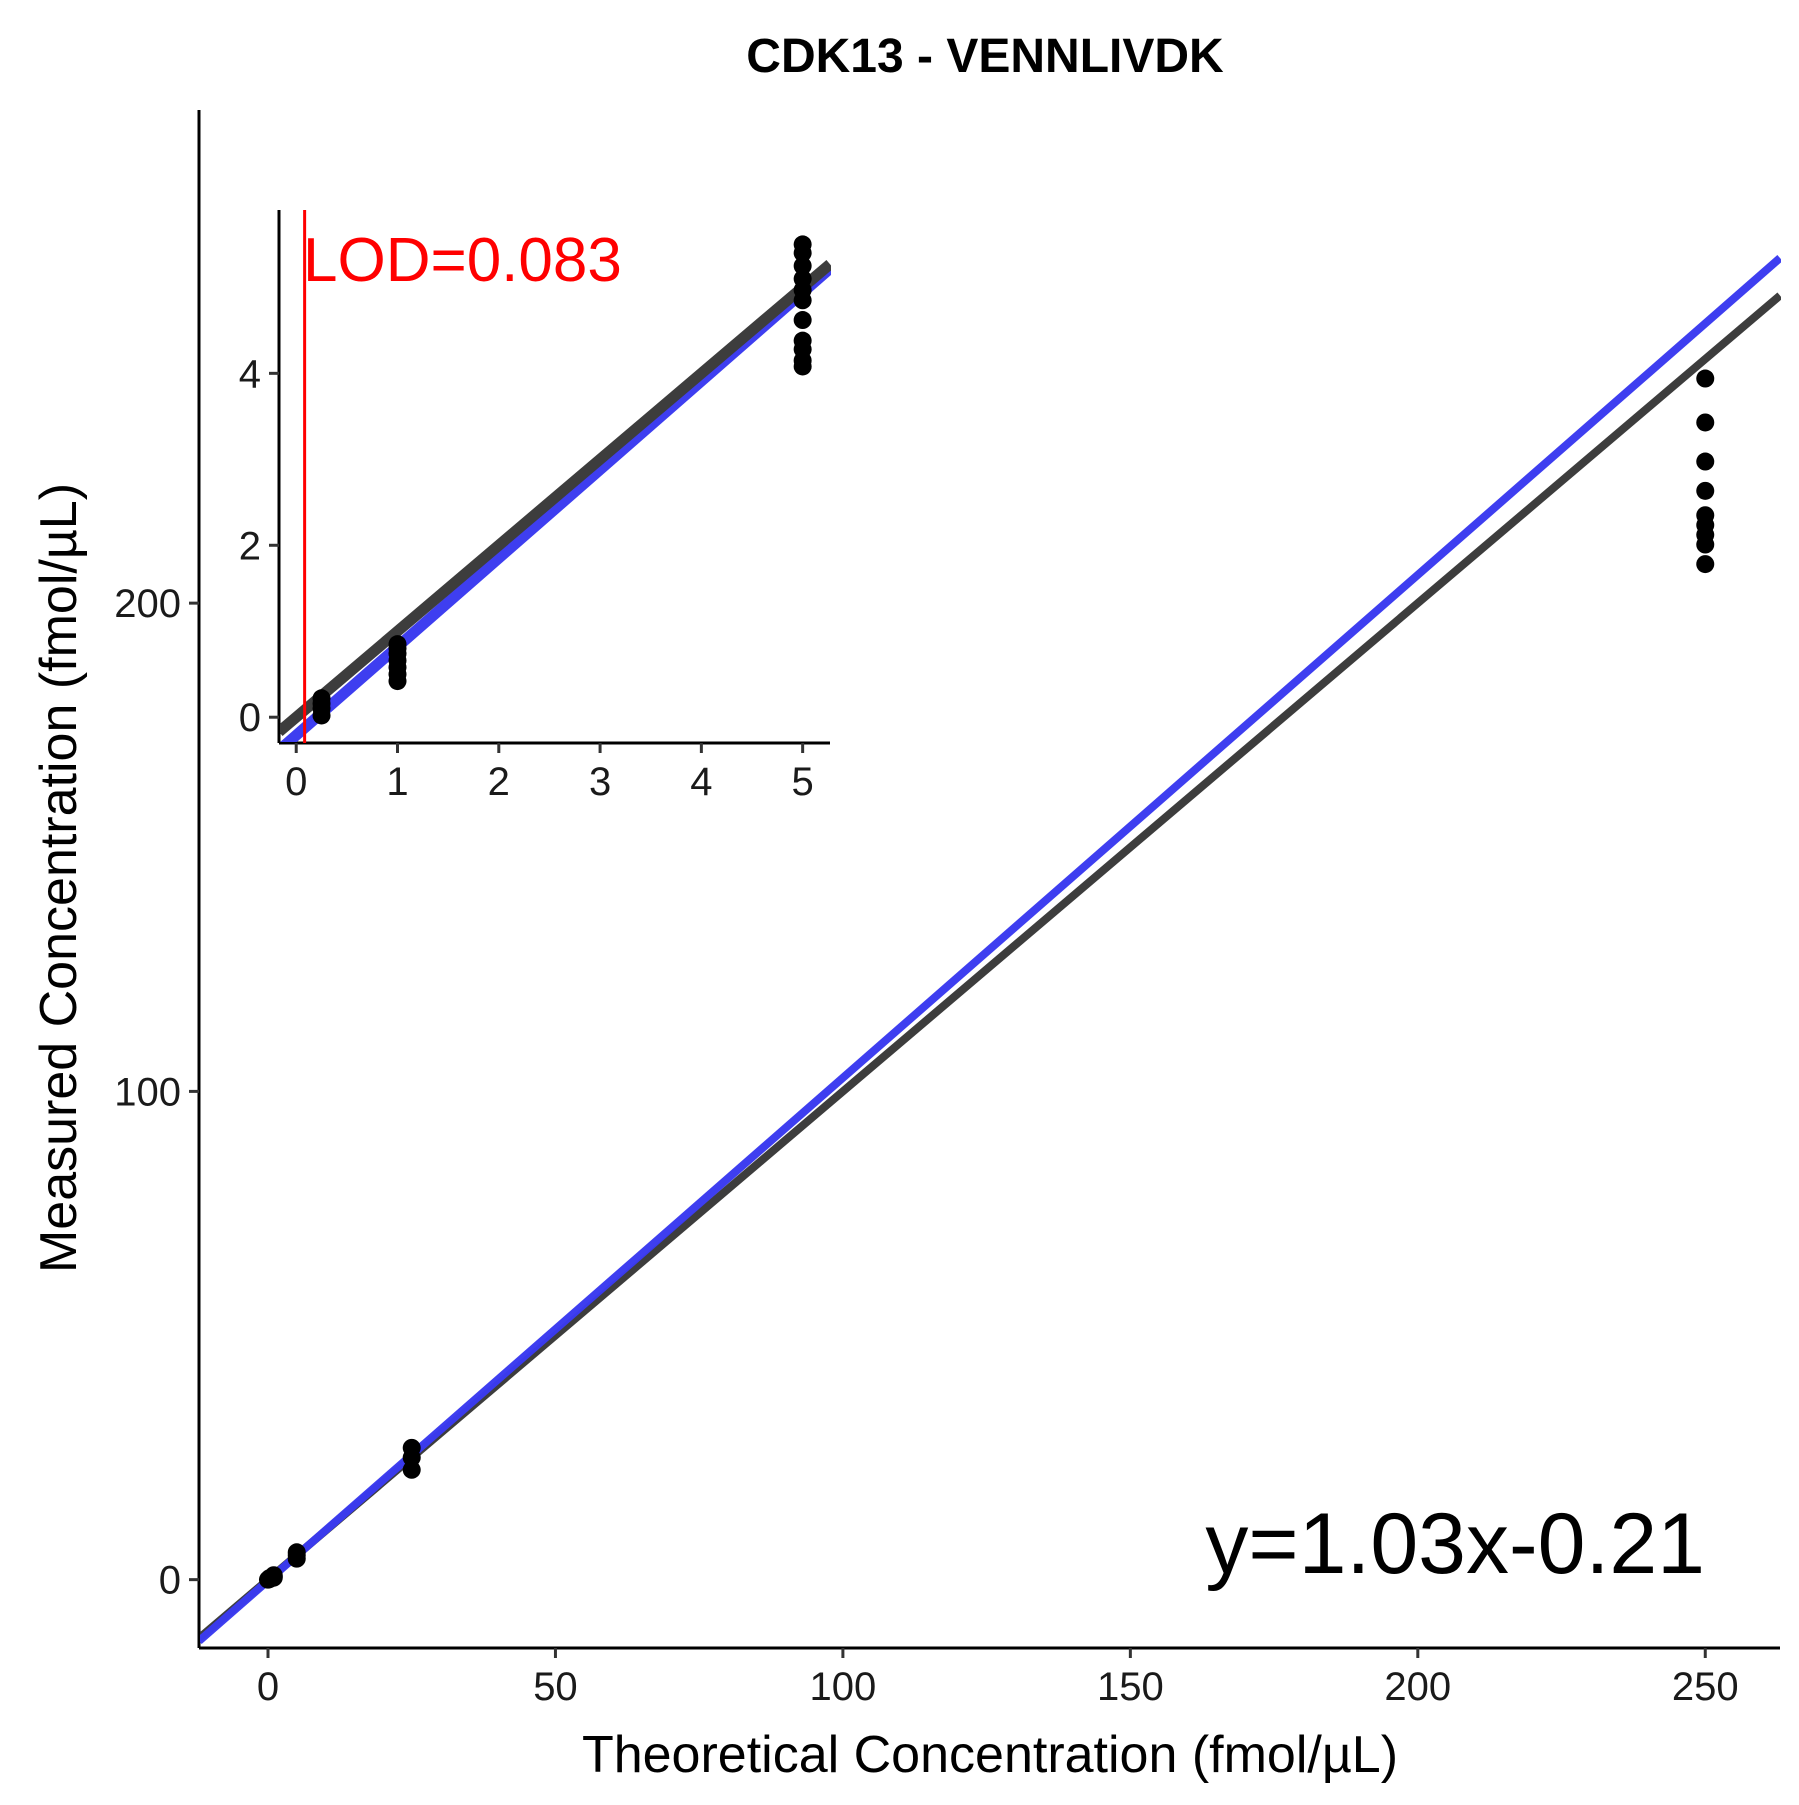 The height and width of the screenshot is (1805, 1799). Describe the element at coordinates (250, 374) in the screenshot. I see `inset-y-tick-label: 4` at that location.